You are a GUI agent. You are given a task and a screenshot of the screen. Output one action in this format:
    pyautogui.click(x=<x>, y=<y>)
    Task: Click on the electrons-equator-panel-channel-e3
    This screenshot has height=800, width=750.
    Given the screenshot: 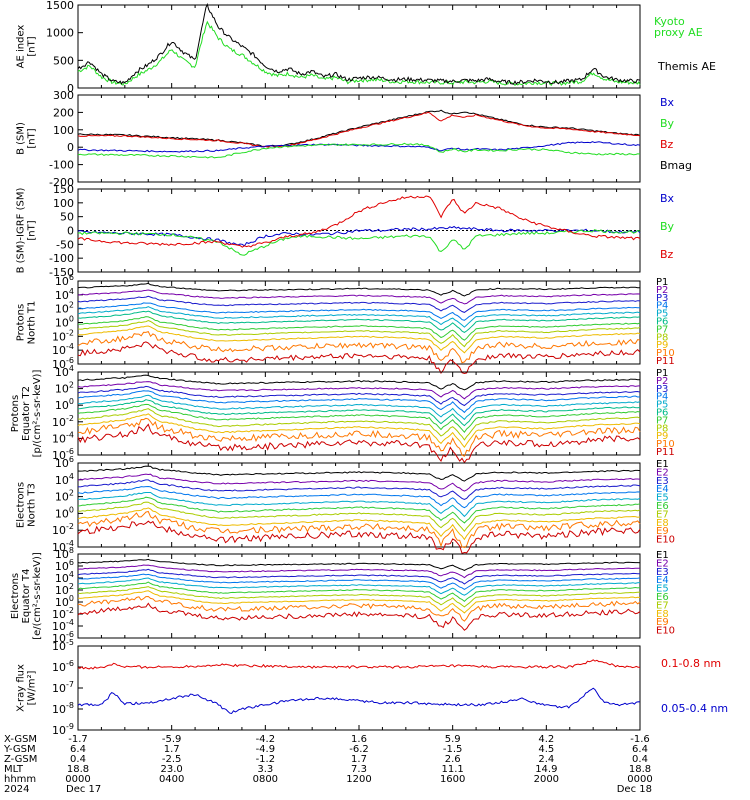 What is the action you would take?
    pyautogui.click(x=358, y=576)
    